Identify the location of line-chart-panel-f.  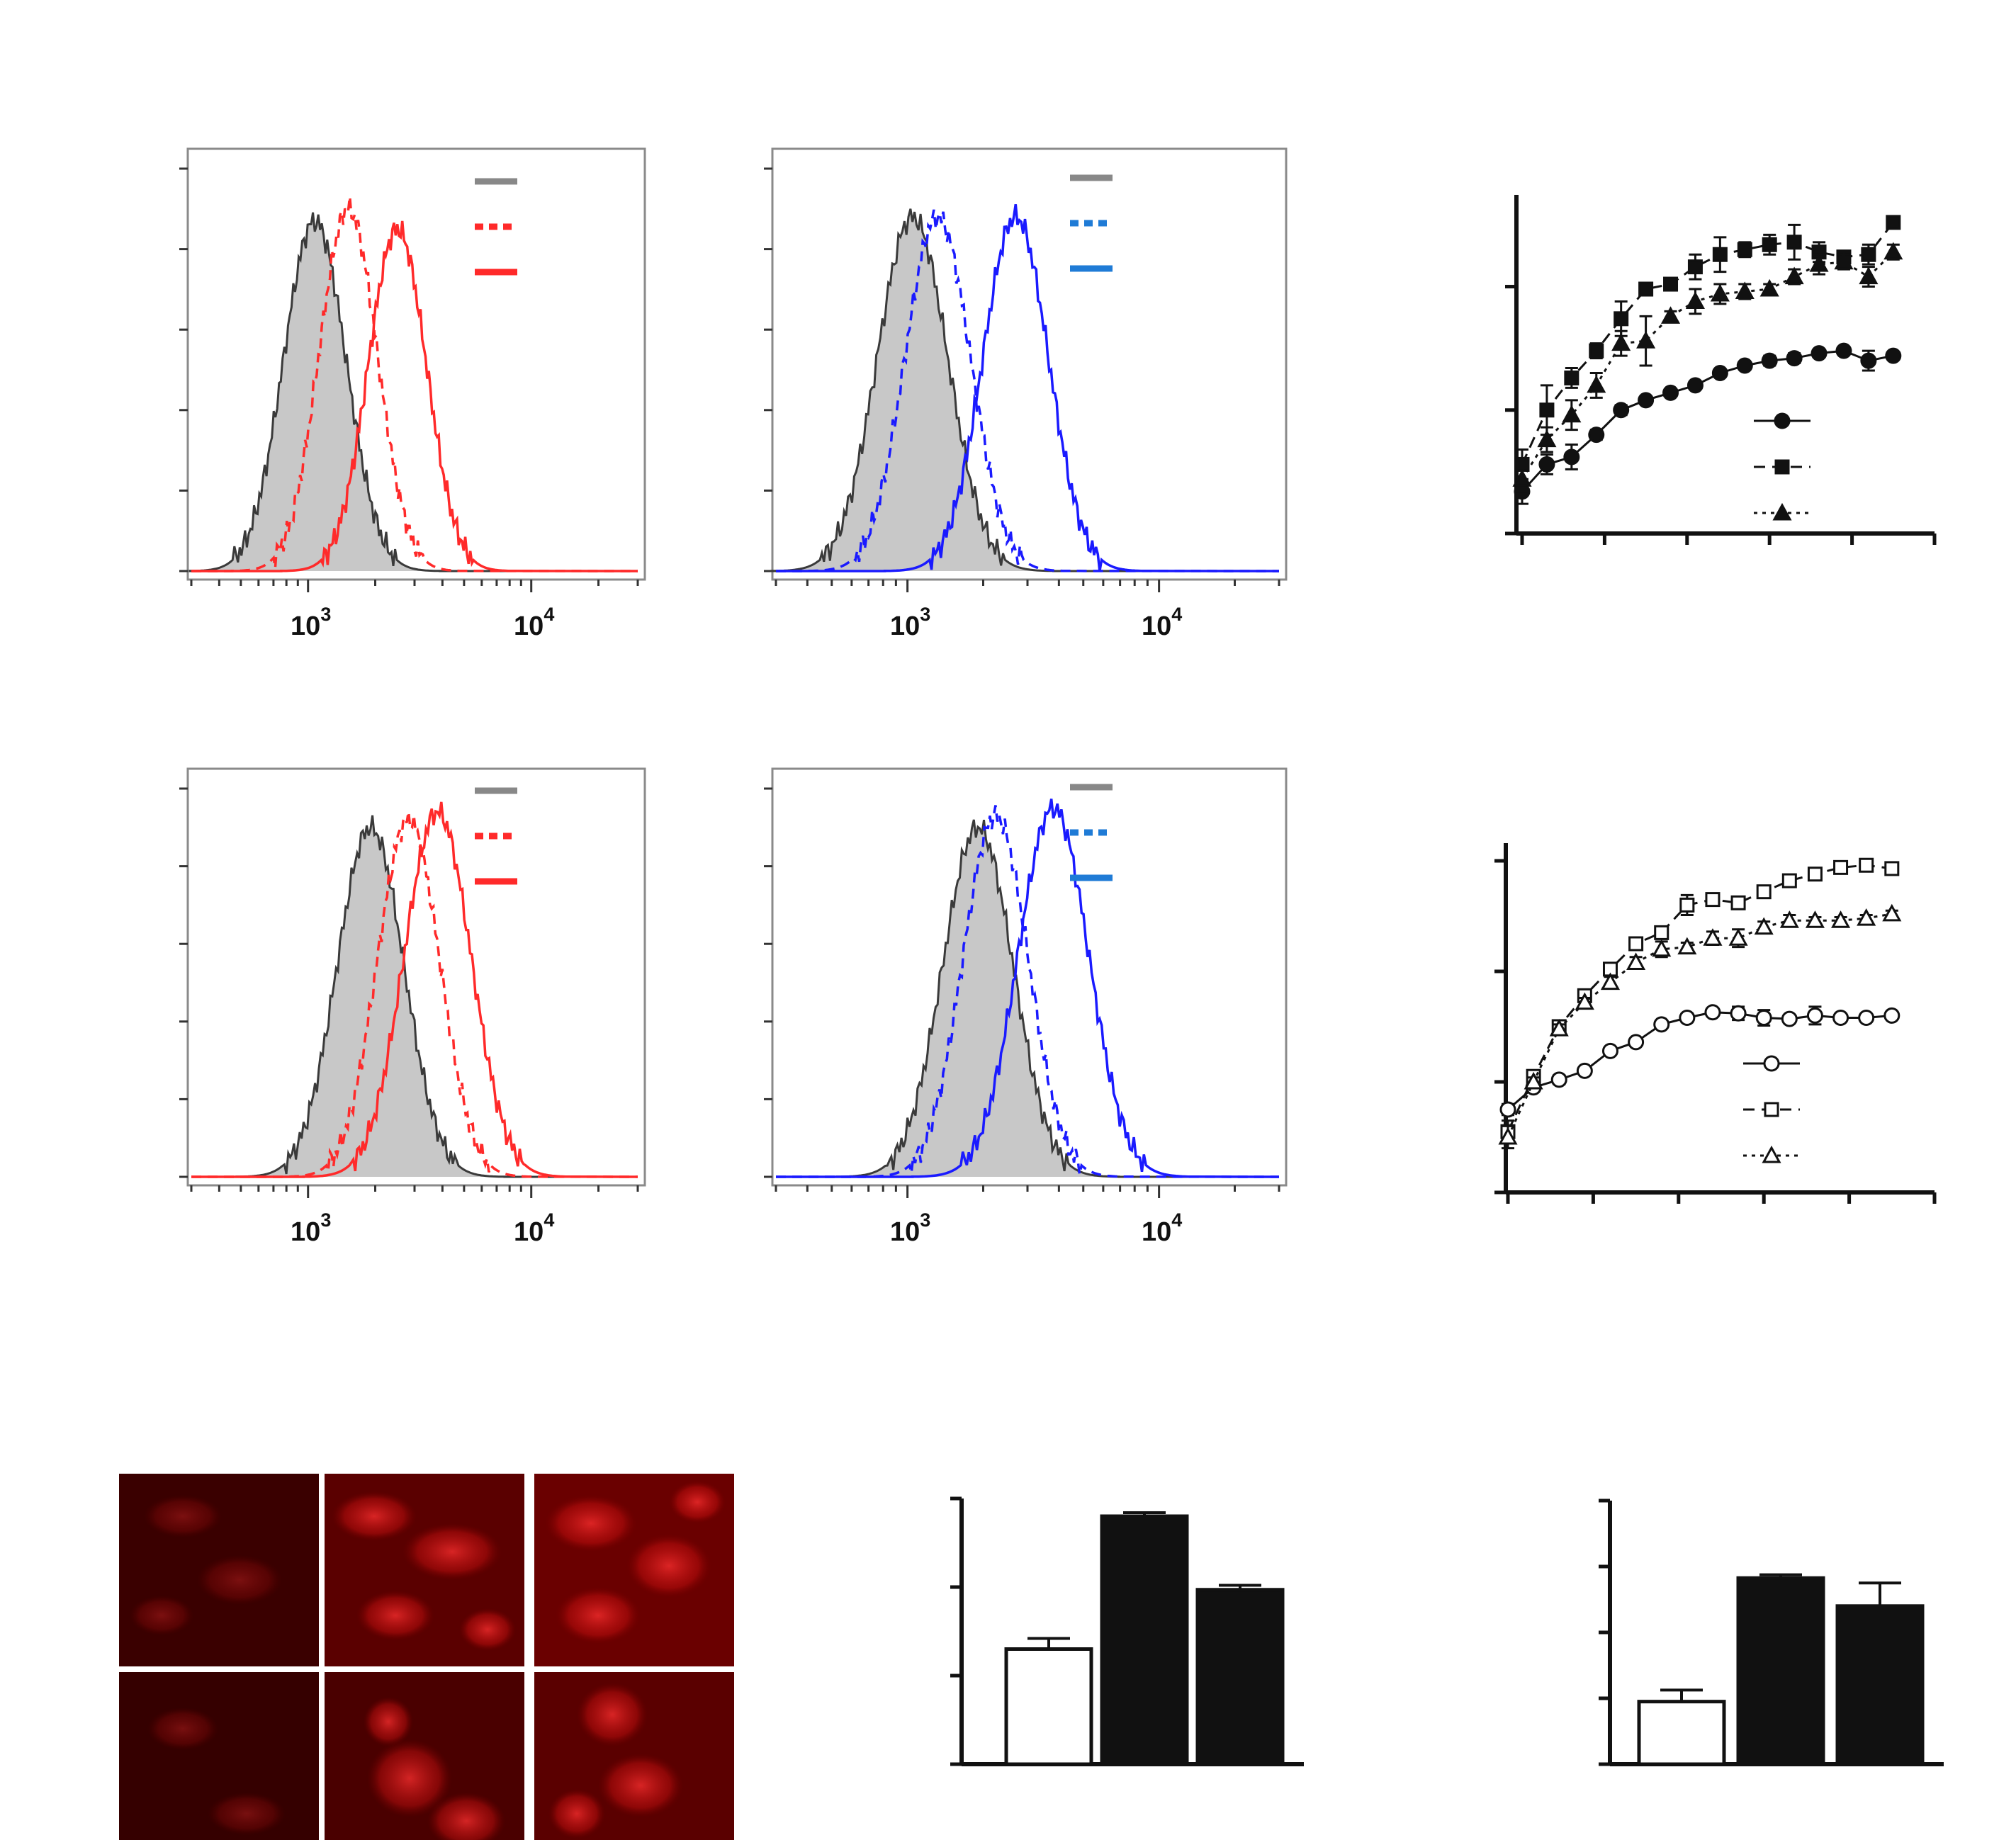
(1721, 370).